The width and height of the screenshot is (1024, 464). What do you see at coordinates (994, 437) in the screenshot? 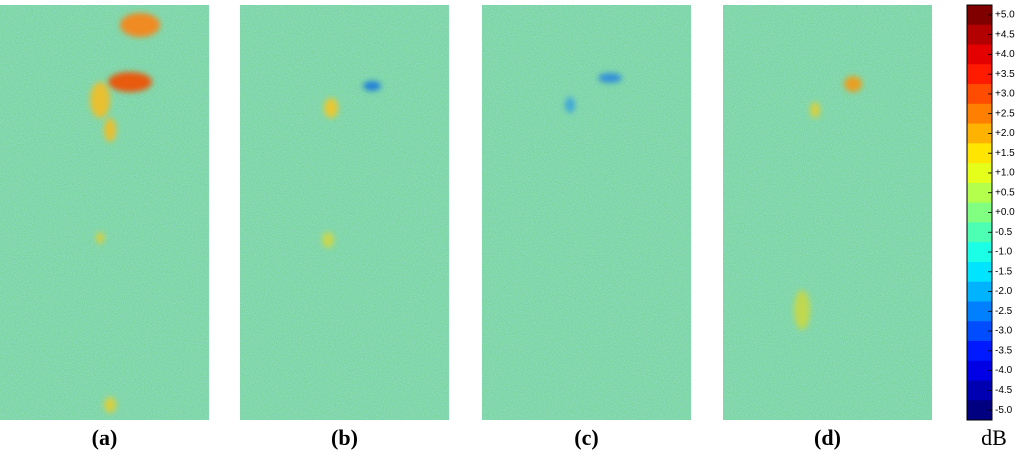
I see `colorbar-unit: dB` at bounding box center [994, 437].